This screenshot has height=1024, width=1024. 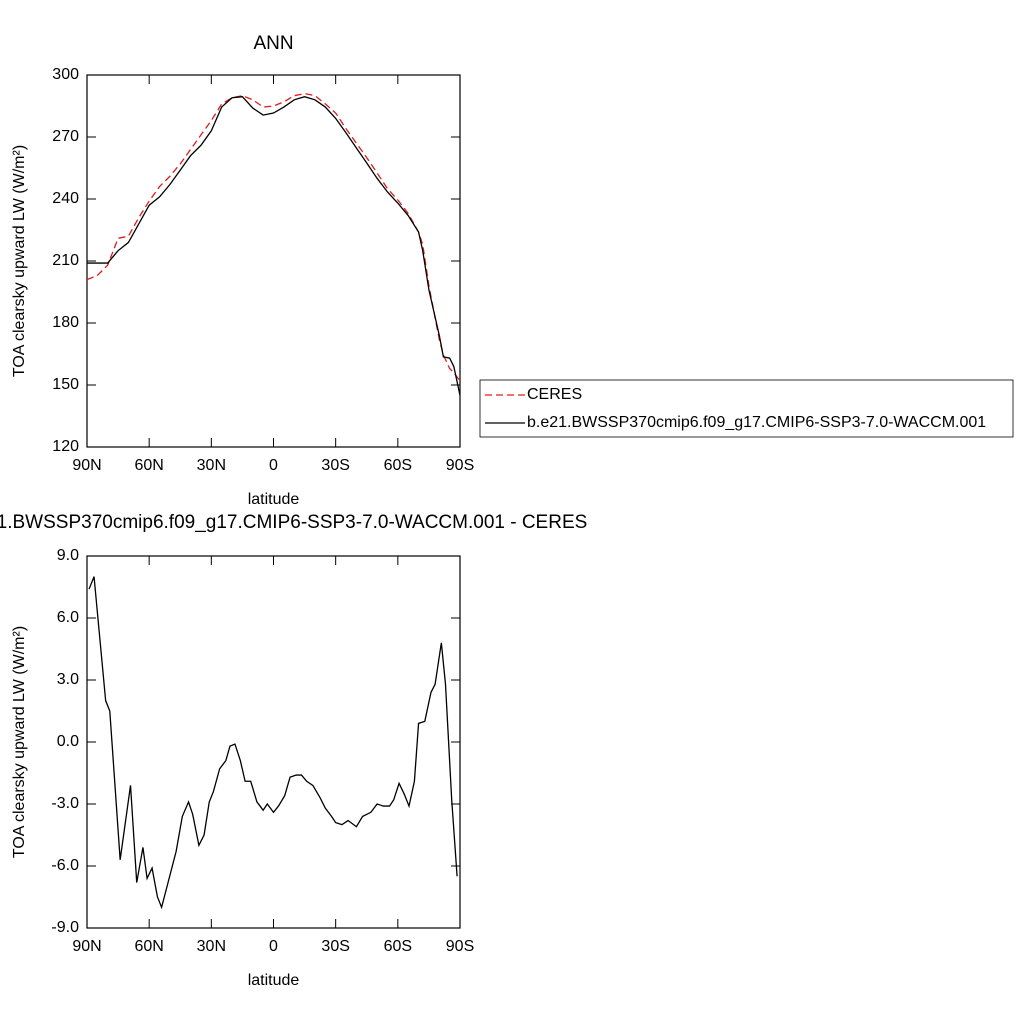 What do you see at coordinates (65, 927) in the screenshot?
I see `y-tick-label: -9.0` at bounding box center [65, 927].